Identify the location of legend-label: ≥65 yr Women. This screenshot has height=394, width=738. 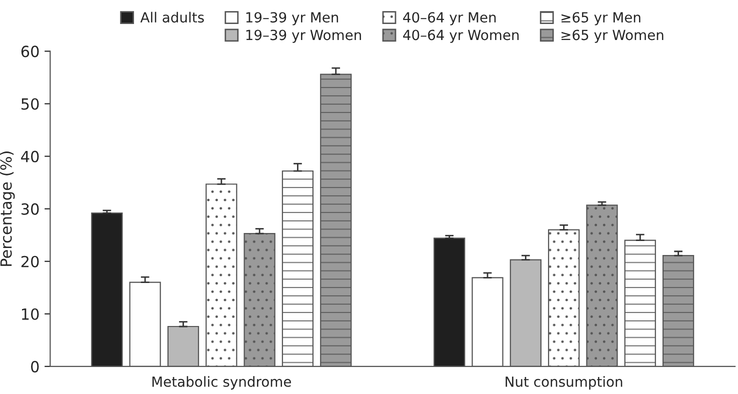
(613, 36).